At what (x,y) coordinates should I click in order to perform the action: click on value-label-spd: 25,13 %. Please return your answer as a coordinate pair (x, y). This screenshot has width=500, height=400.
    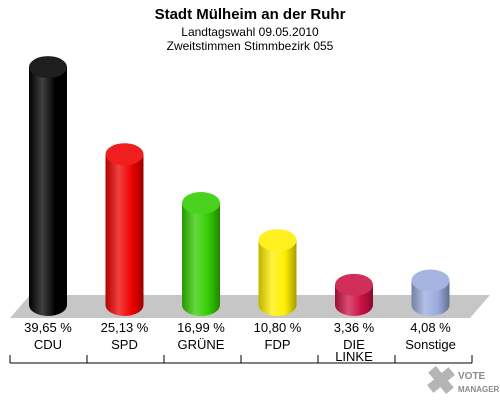
    Looking at the image, I should click on (125, 327).